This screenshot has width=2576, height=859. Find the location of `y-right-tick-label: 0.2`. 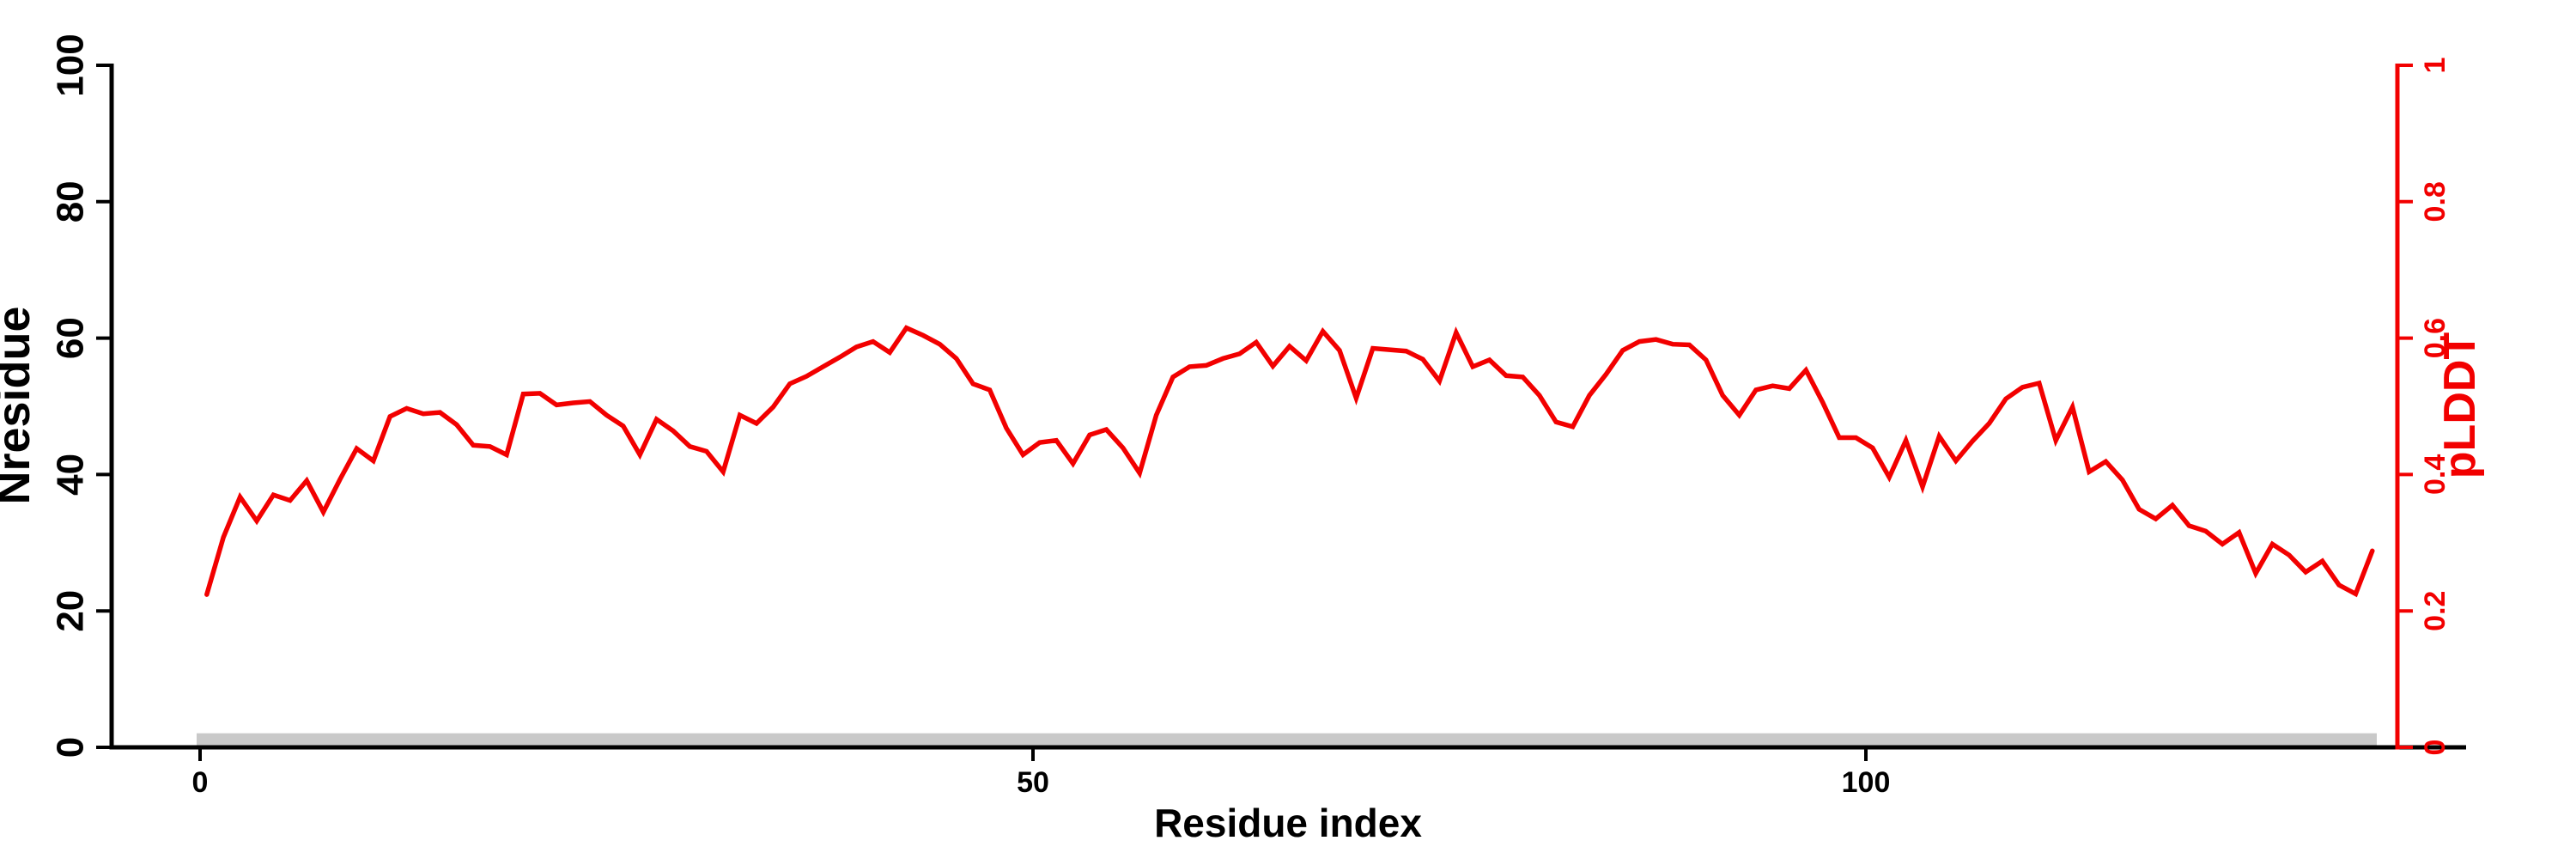

y-right-tick-label: 0.2 is located at coordinates (2435, 611).